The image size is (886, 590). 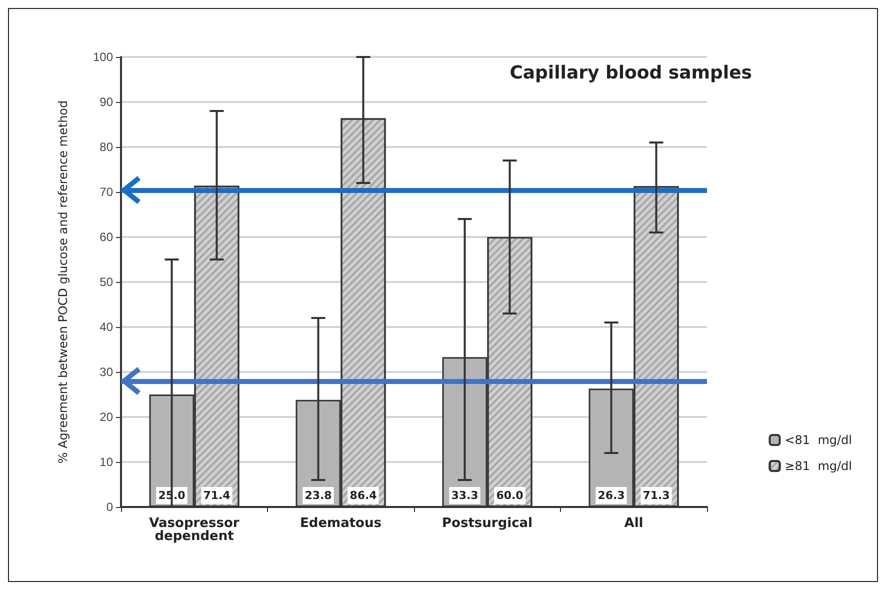 I want to click on data-label: 71.3, so click(x=656, y=495).